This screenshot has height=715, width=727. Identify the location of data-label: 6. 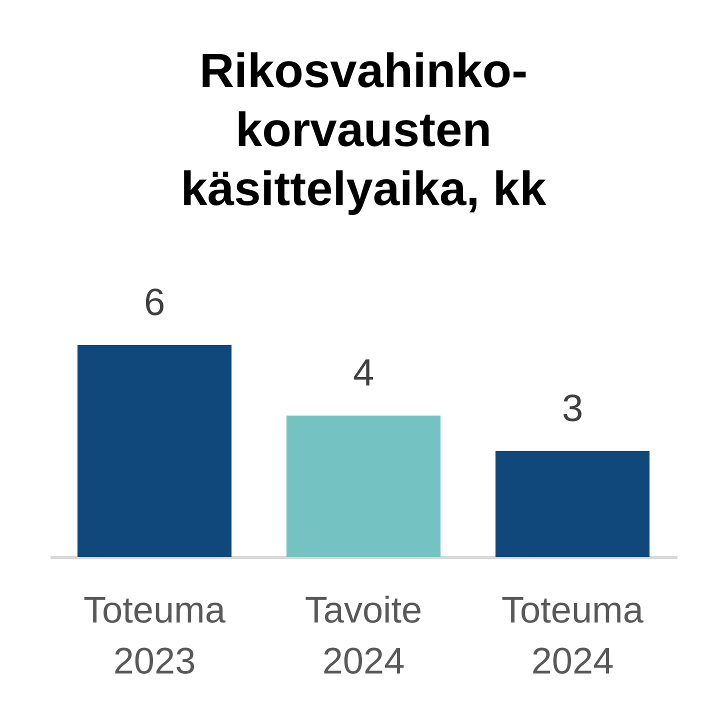
(155, 303).